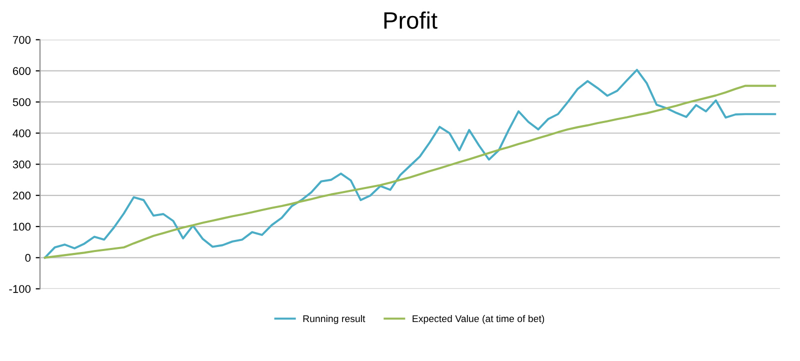 The height and width of the screenshot is (361, 800). What do you see at coordinates (22, 71) in the screenshot?
I see `y-tick-label: 600` at bounding box center [22, 71].